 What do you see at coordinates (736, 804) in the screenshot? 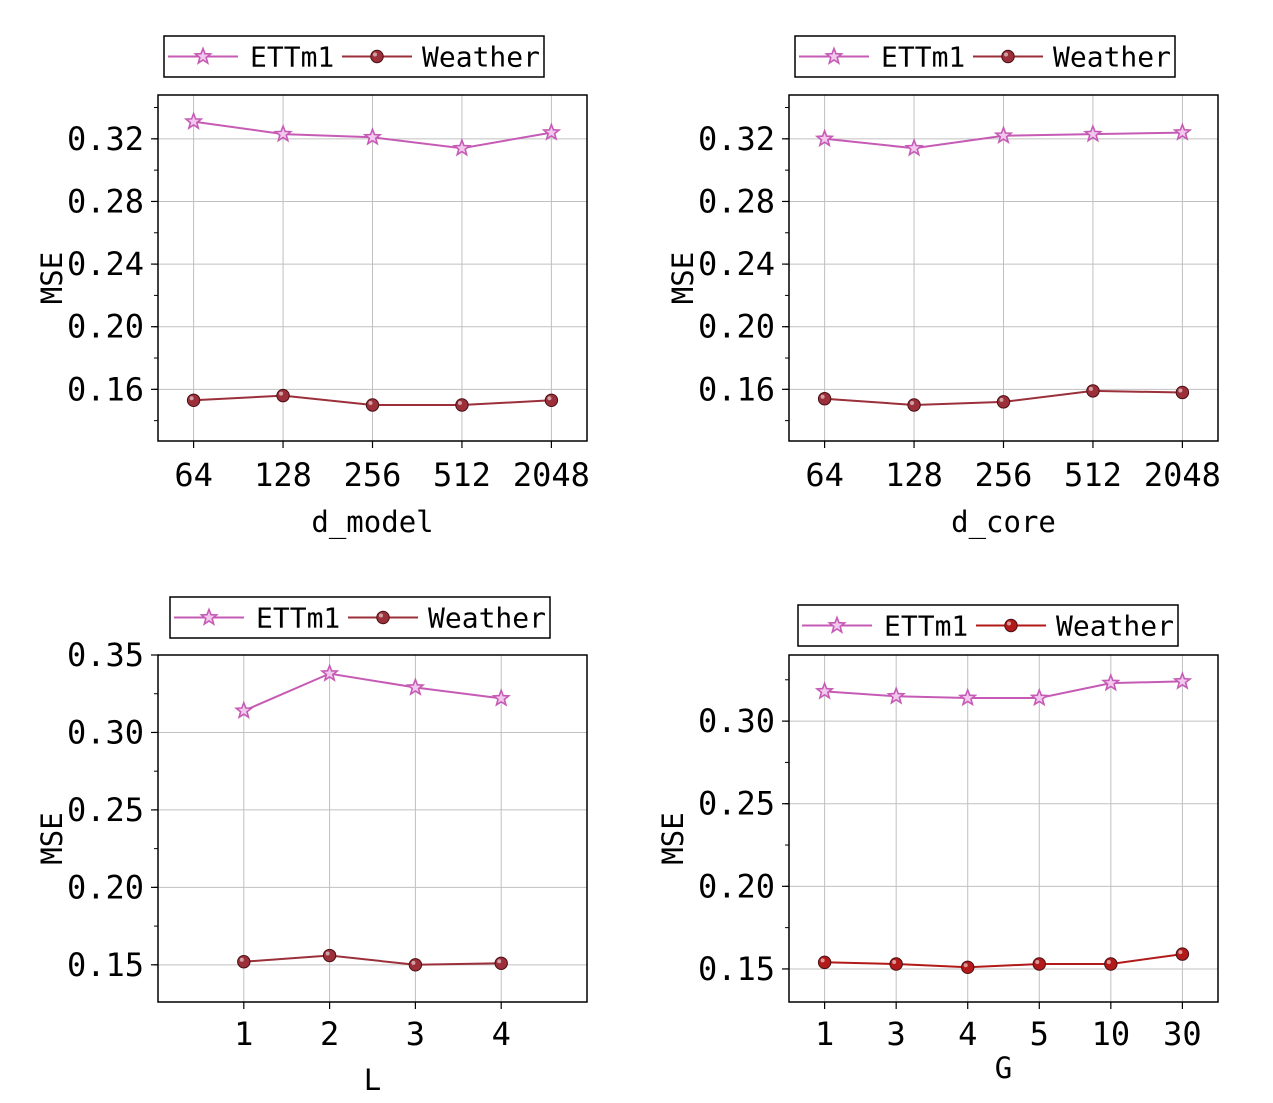
I see `y-tick-label: 0.25` at bounding box center [736, 804].